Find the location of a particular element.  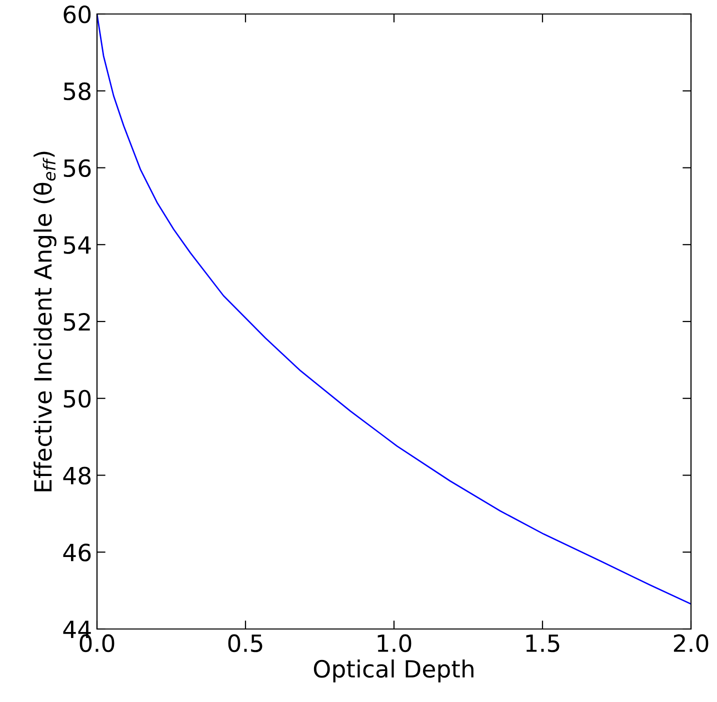

y-tick-label: 60 is located at coordinates (77, 14).